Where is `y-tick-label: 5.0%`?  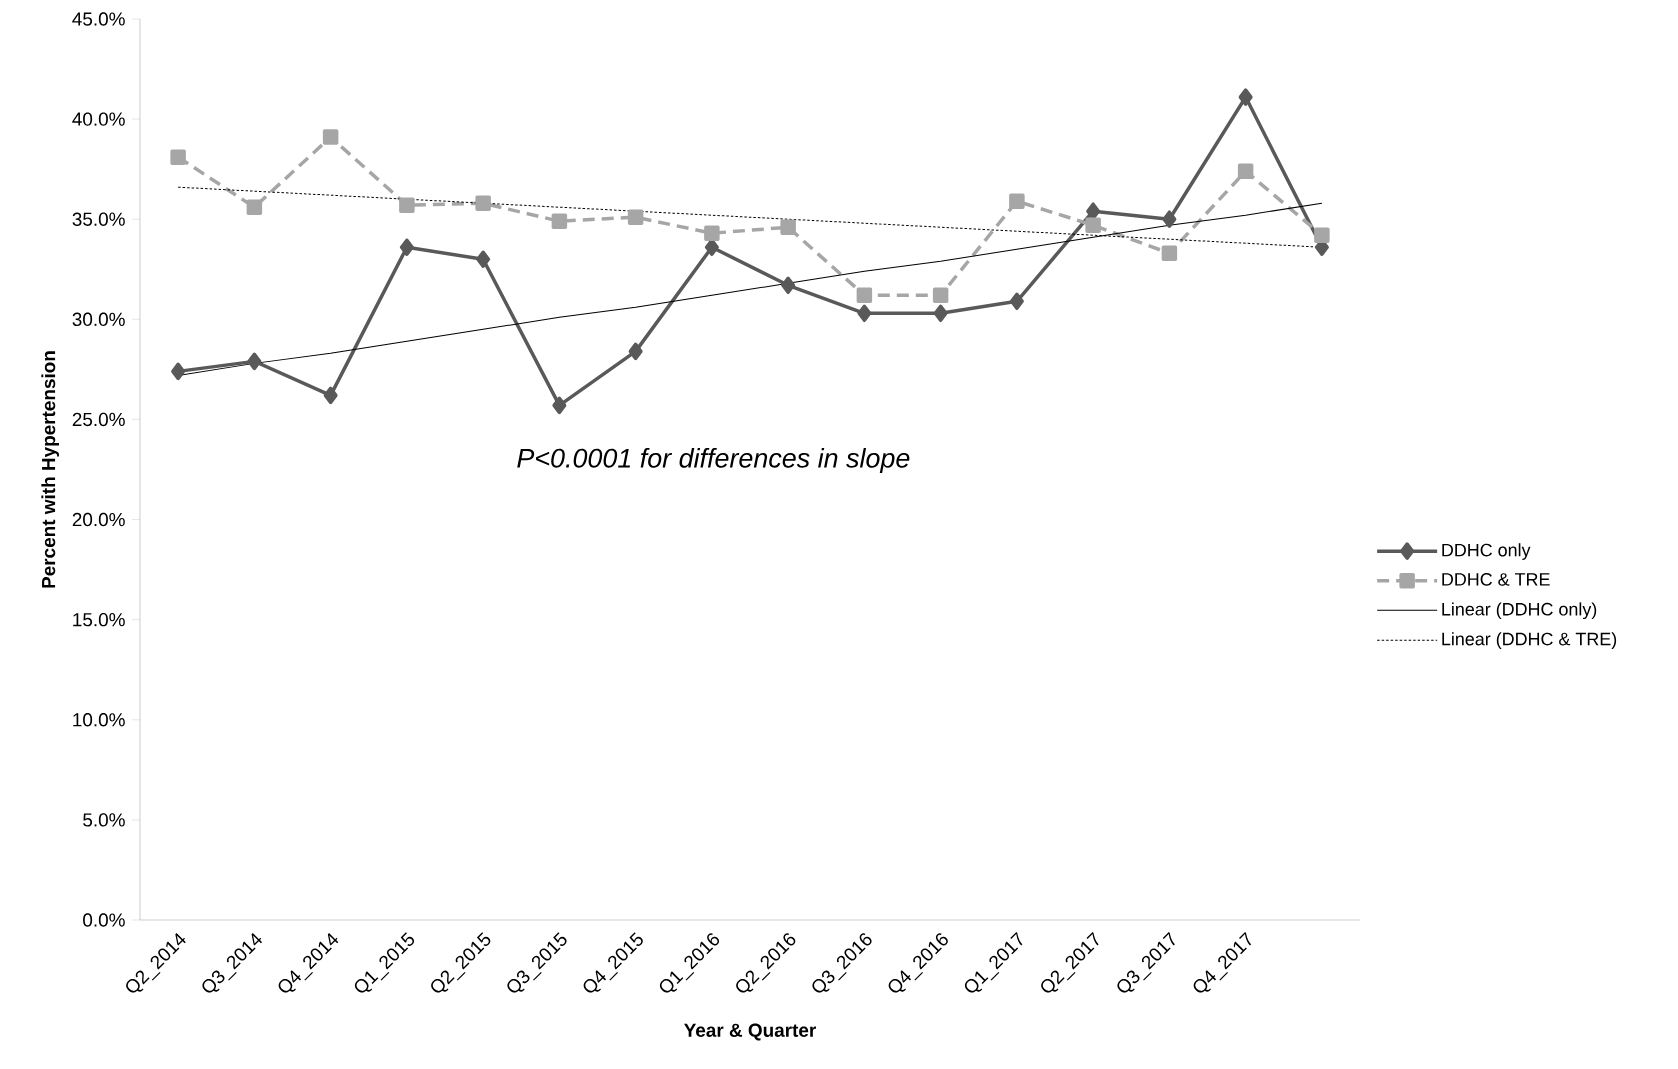 y-tick-label: 5.0% is located at coordinates (104, 820).